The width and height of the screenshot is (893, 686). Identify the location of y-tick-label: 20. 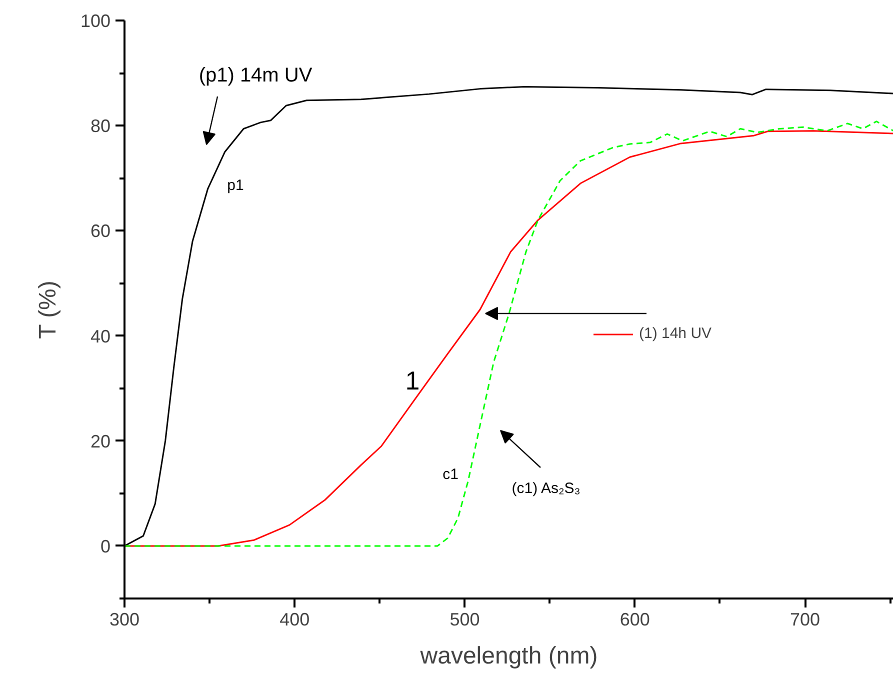
(100, 441).